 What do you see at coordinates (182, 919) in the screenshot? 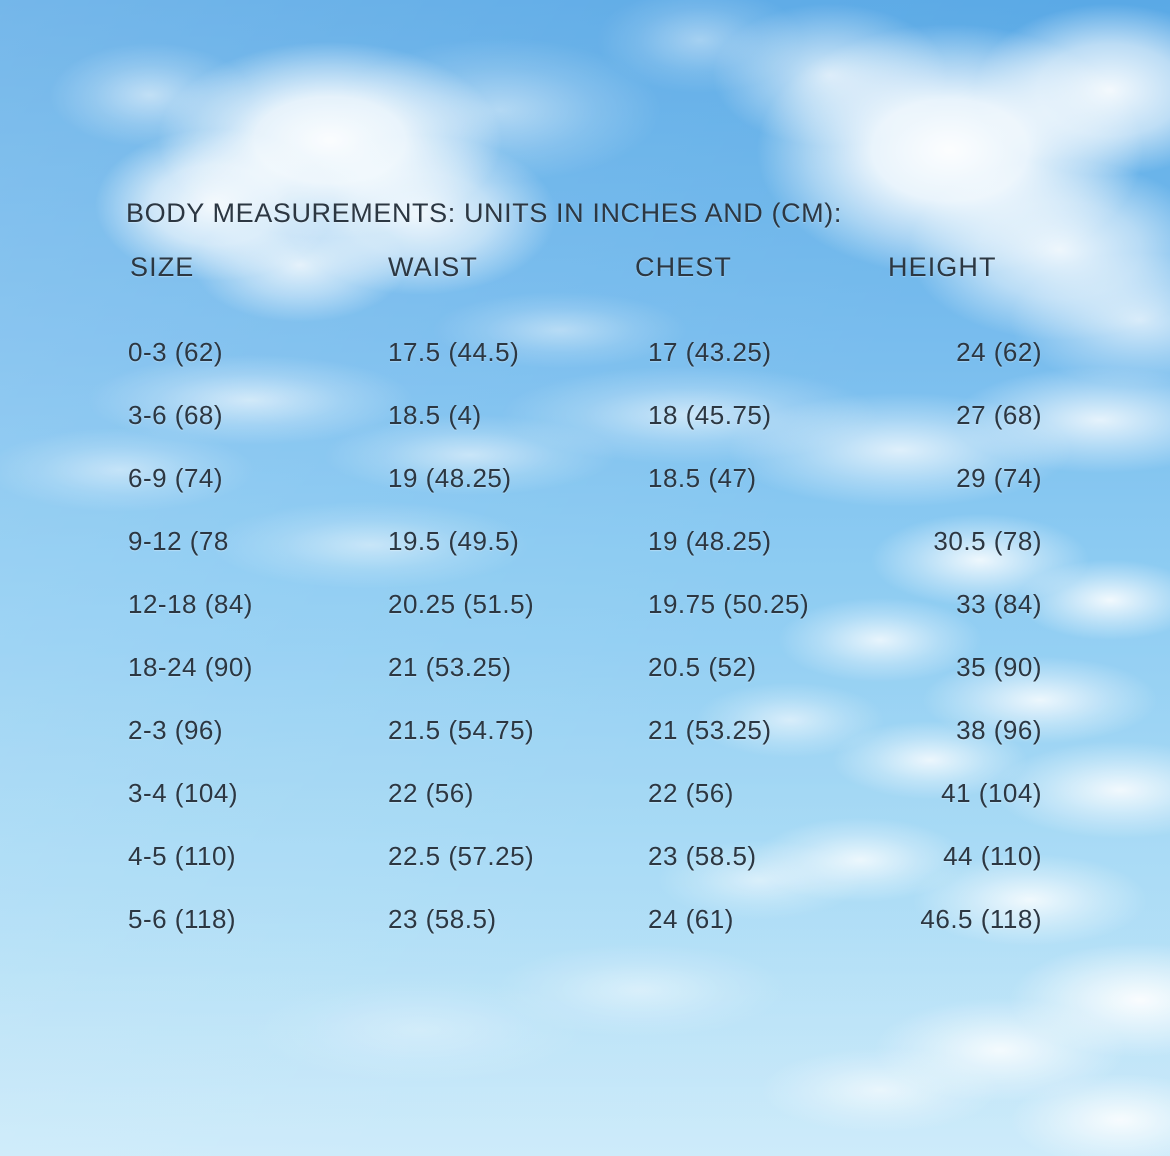
I see `cell-size: 5-6 (118)` at bounding box center [182, 919].